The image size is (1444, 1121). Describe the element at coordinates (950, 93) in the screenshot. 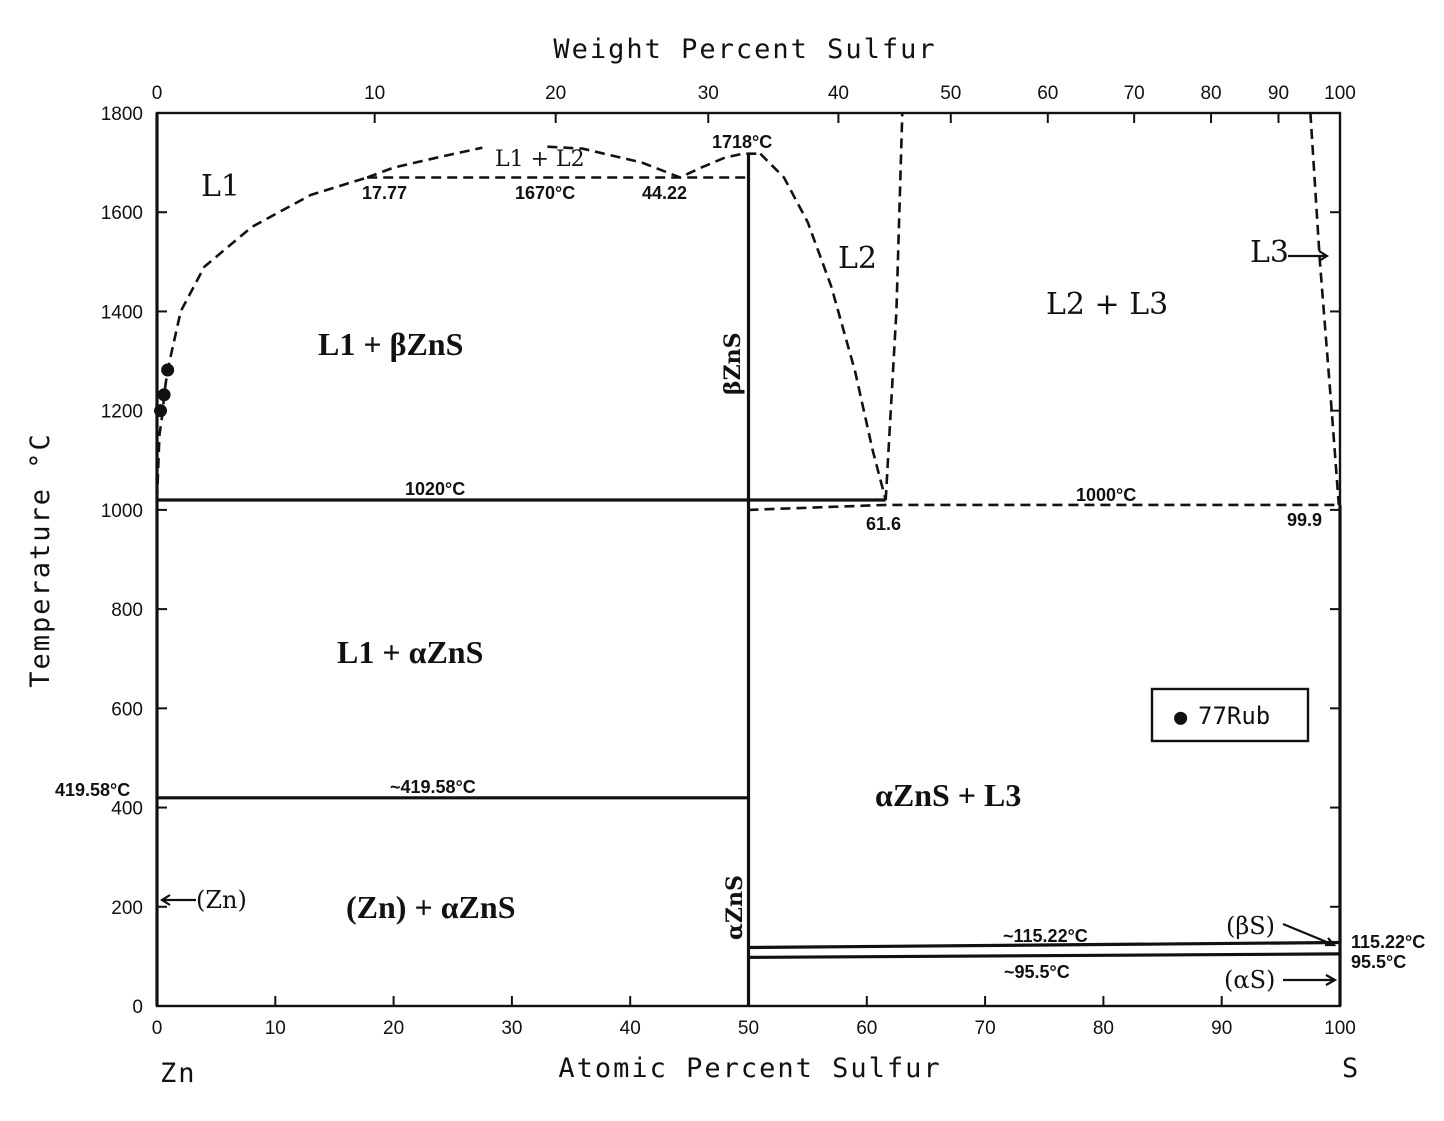

I see `x2-tick-label: 50` at that location.